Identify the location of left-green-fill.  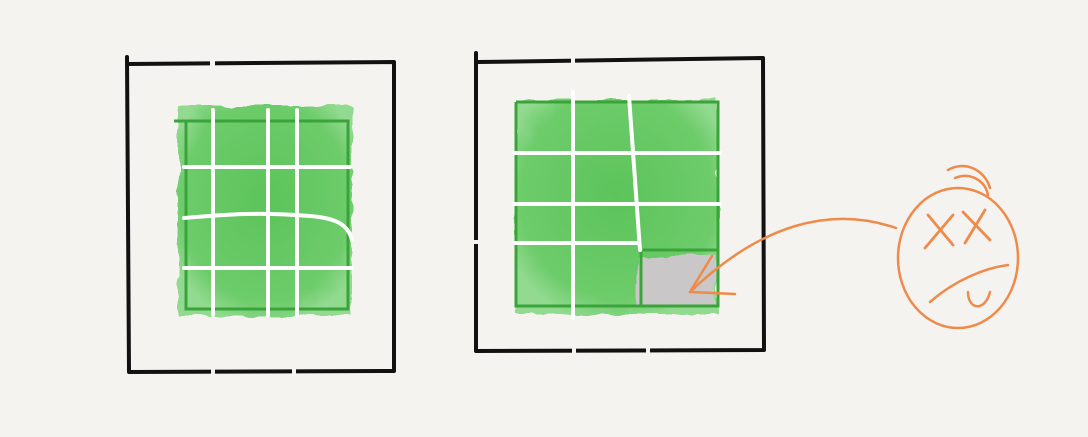
(265, 211).